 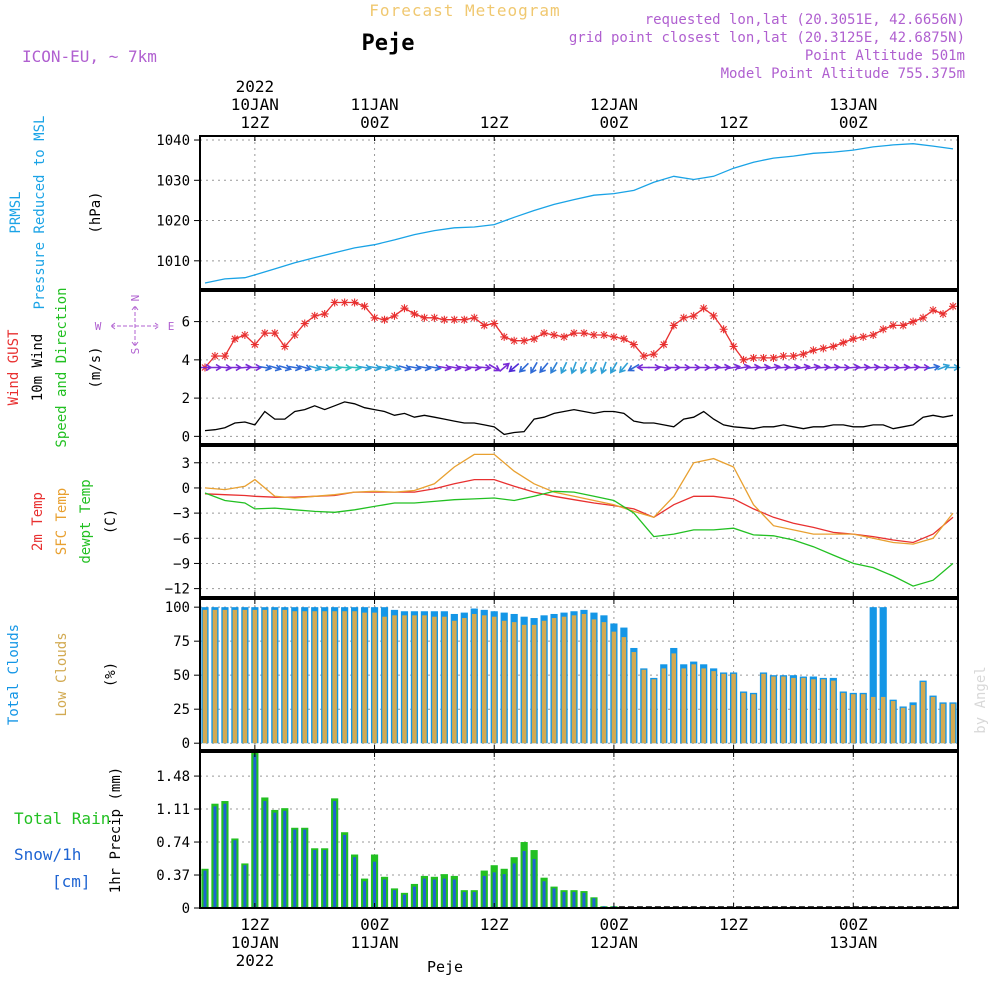 I want to click on y-tick-label: 4, so click(x=186, y=361).